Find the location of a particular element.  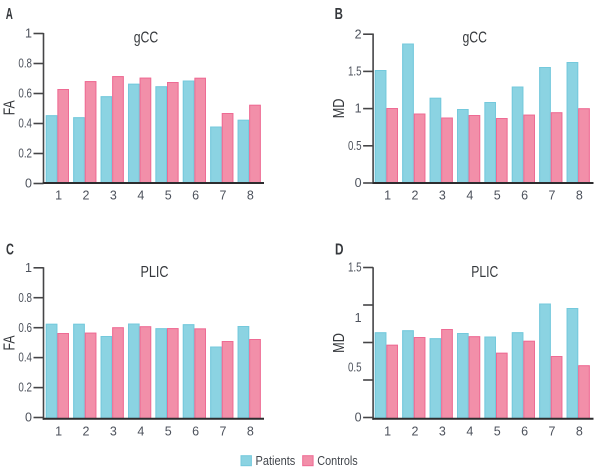

svg-text: B is located at coordinates (339, 14).